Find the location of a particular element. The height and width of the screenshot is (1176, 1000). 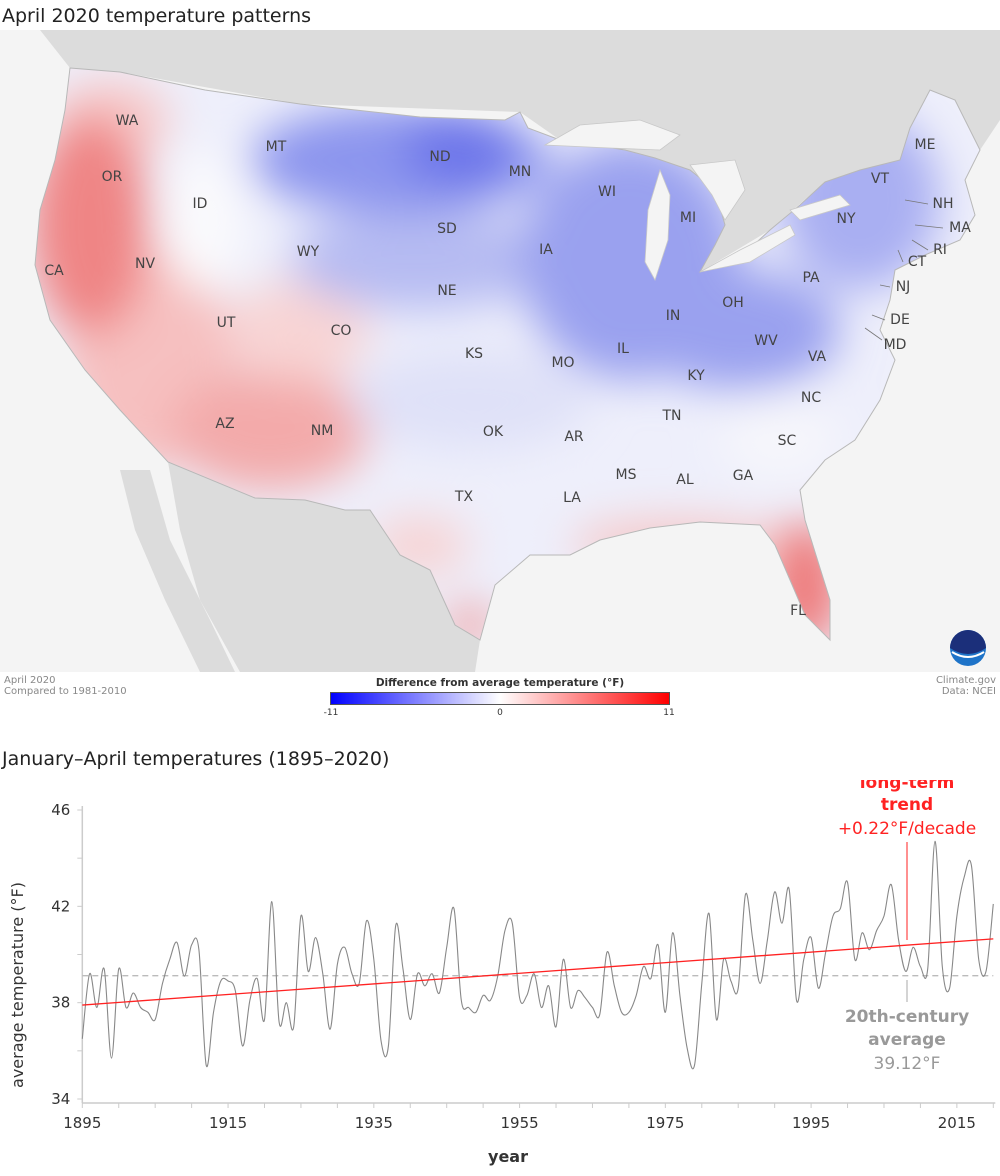

state-label: NH is located at coordinates (943, 204).